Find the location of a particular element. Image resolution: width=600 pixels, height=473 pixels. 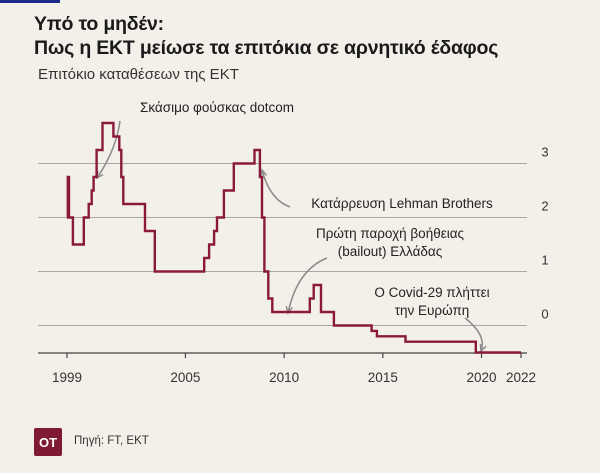

y-tick-label: 0 is located at coordinates (544, 314).